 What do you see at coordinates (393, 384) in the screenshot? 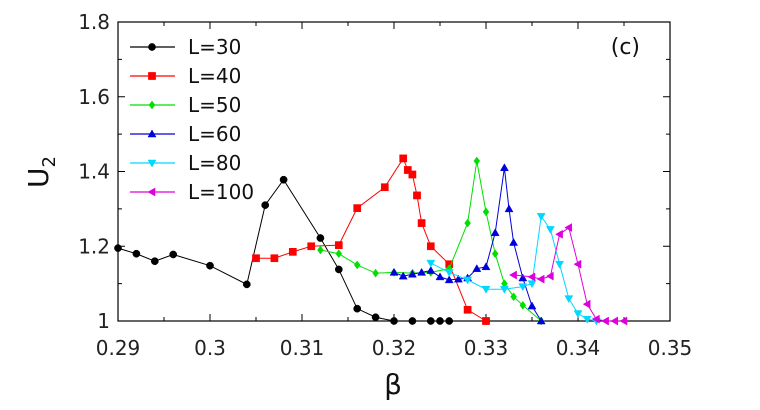
I see `x-axis-label: β` at bounding box center [393, 384].